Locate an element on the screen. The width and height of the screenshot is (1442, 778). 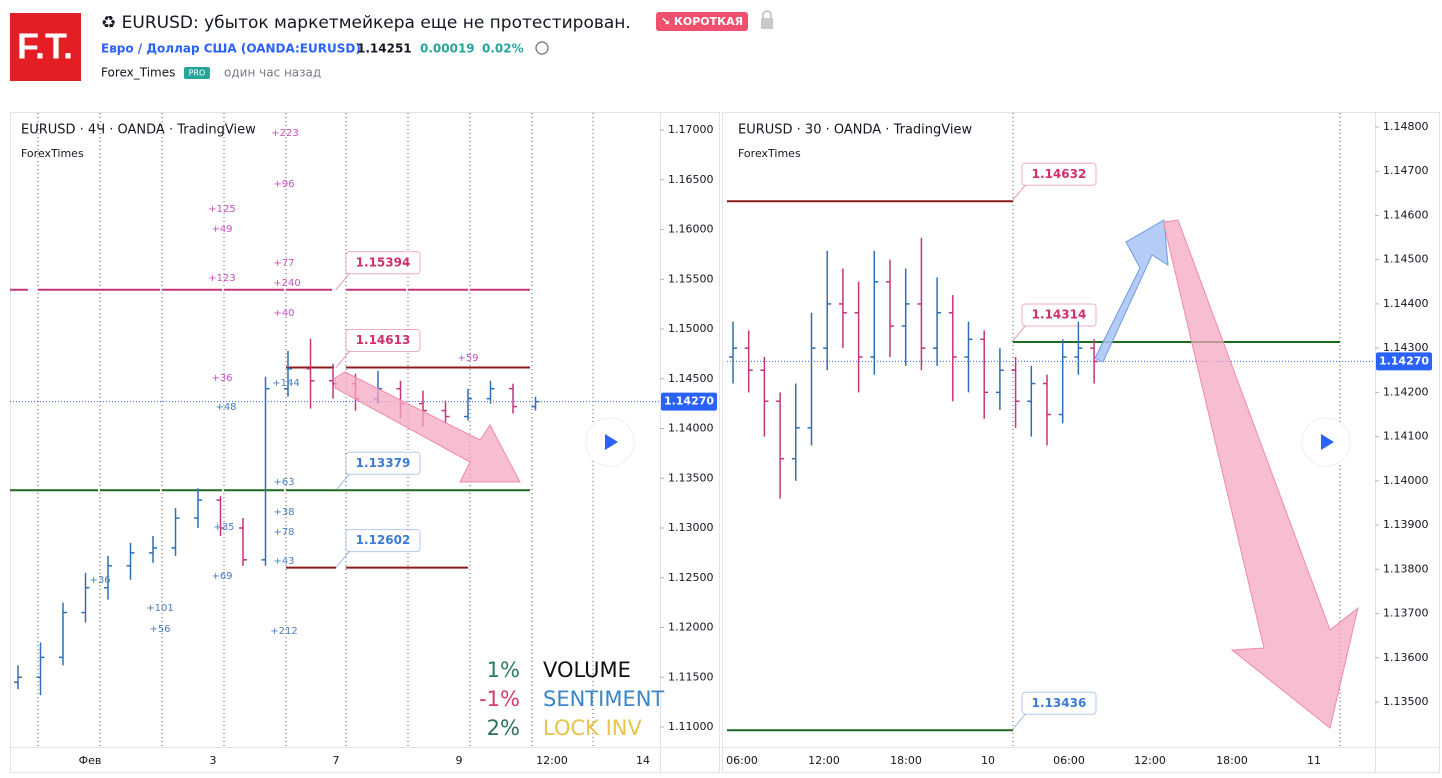
down-arrow-right is located at coordinates (1261, 474).